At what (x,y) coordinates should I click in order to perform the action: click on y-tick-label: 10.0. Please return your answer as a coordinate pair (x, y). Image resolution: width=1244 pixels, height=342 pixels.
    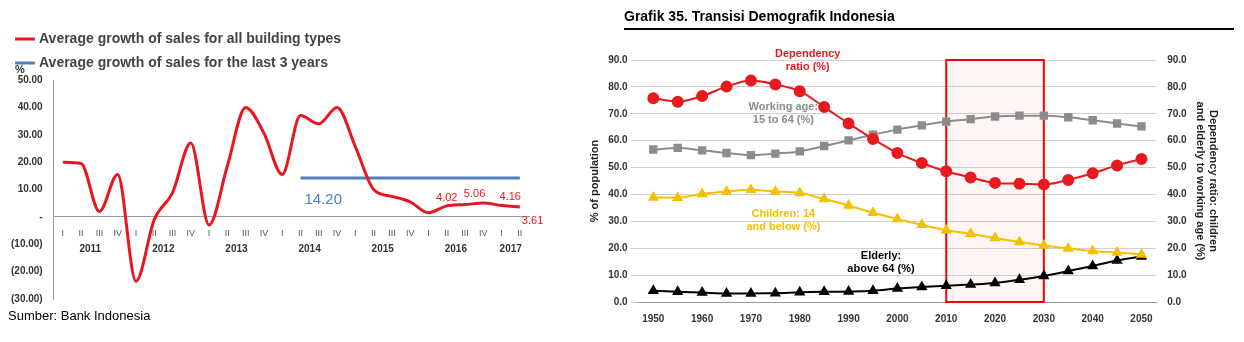
    Looking at the image, I should click on (618, 274).